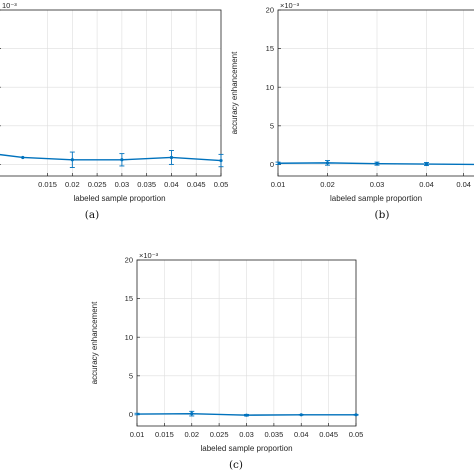 Image resolution: width=474 pixels, height=474 pixels. I want to click on exponent-label: 10⁻³, so click(9, 5).